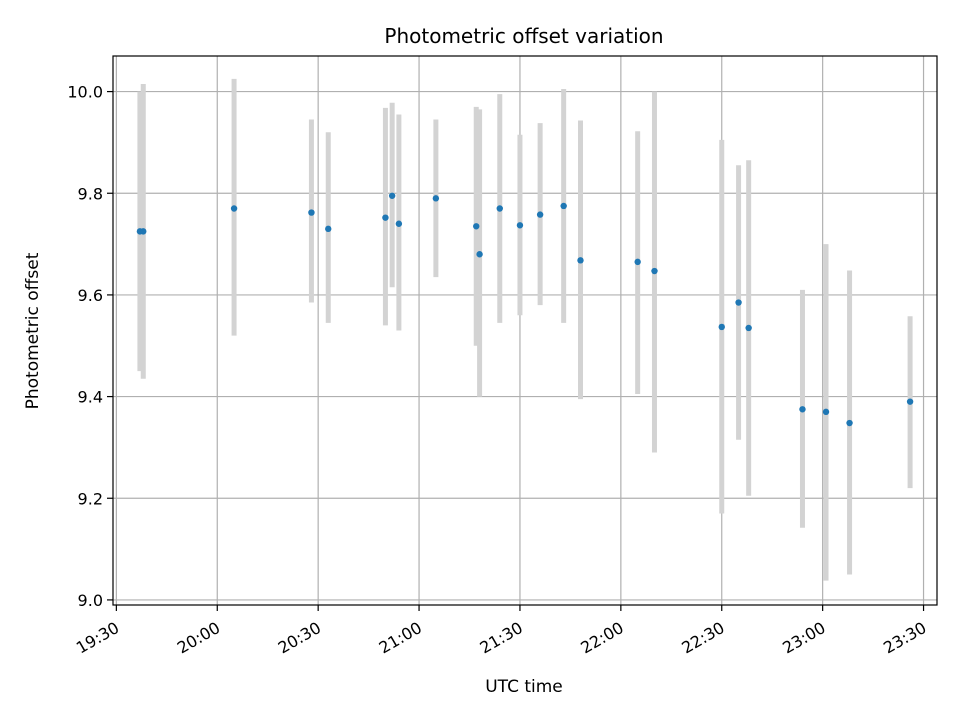 This screenshot has height=720, width=960. Describe the element at coordinates (33, 330) in the screenshot. I see `y-axis-title: Photometric offset` at that location.